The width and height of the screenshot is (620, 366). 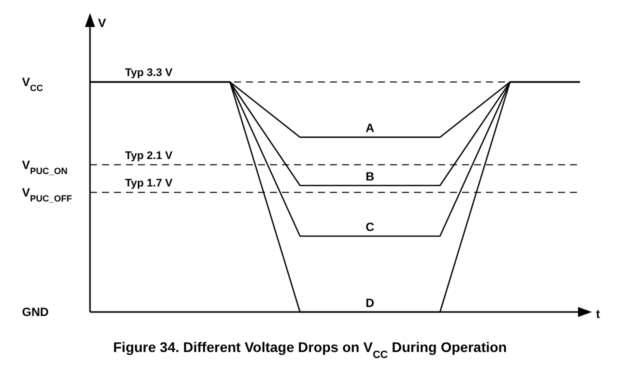 I want to click on text: V$_{PUC_OFF}$, so click(x=47, y=195).